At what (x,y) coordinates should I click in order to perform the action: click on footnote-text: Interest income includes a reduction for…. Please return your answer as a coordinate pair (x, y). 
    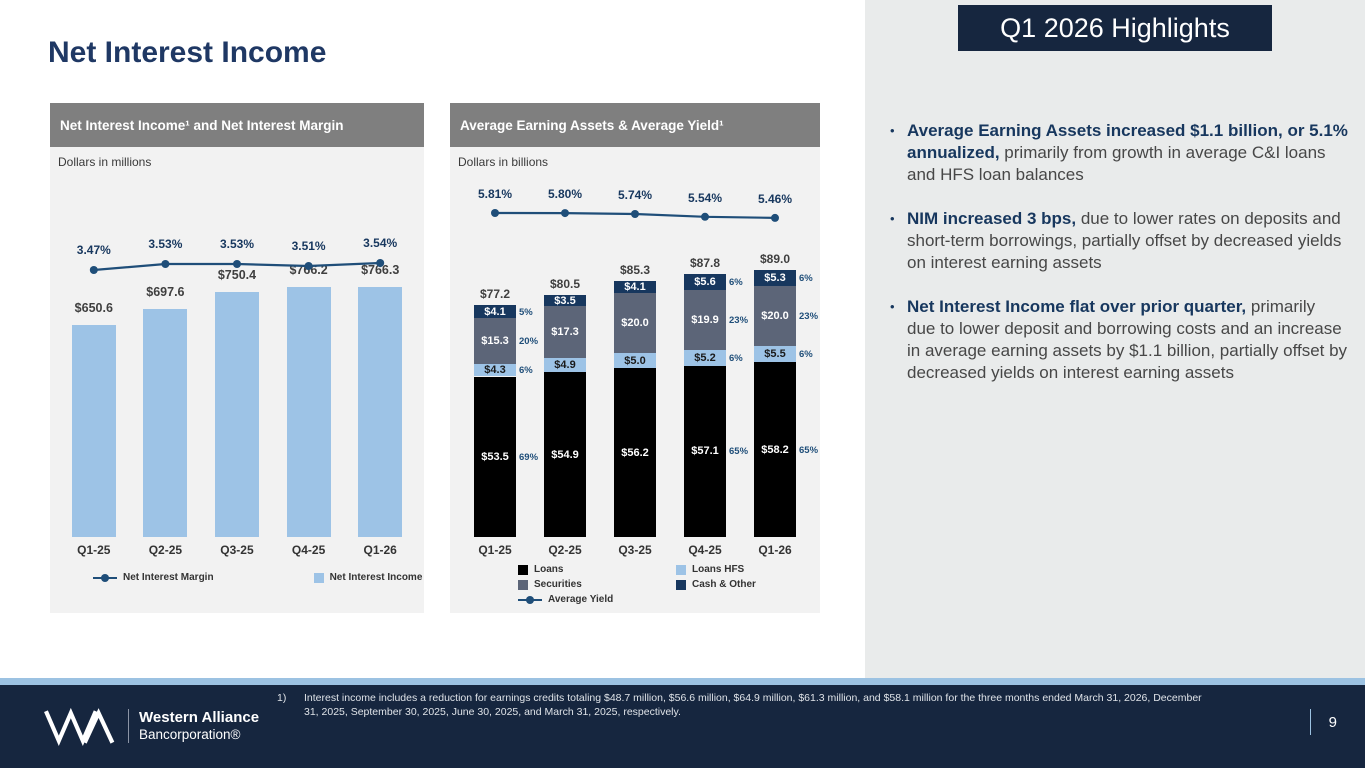
    Looking at the image, I should click on (753, 705).